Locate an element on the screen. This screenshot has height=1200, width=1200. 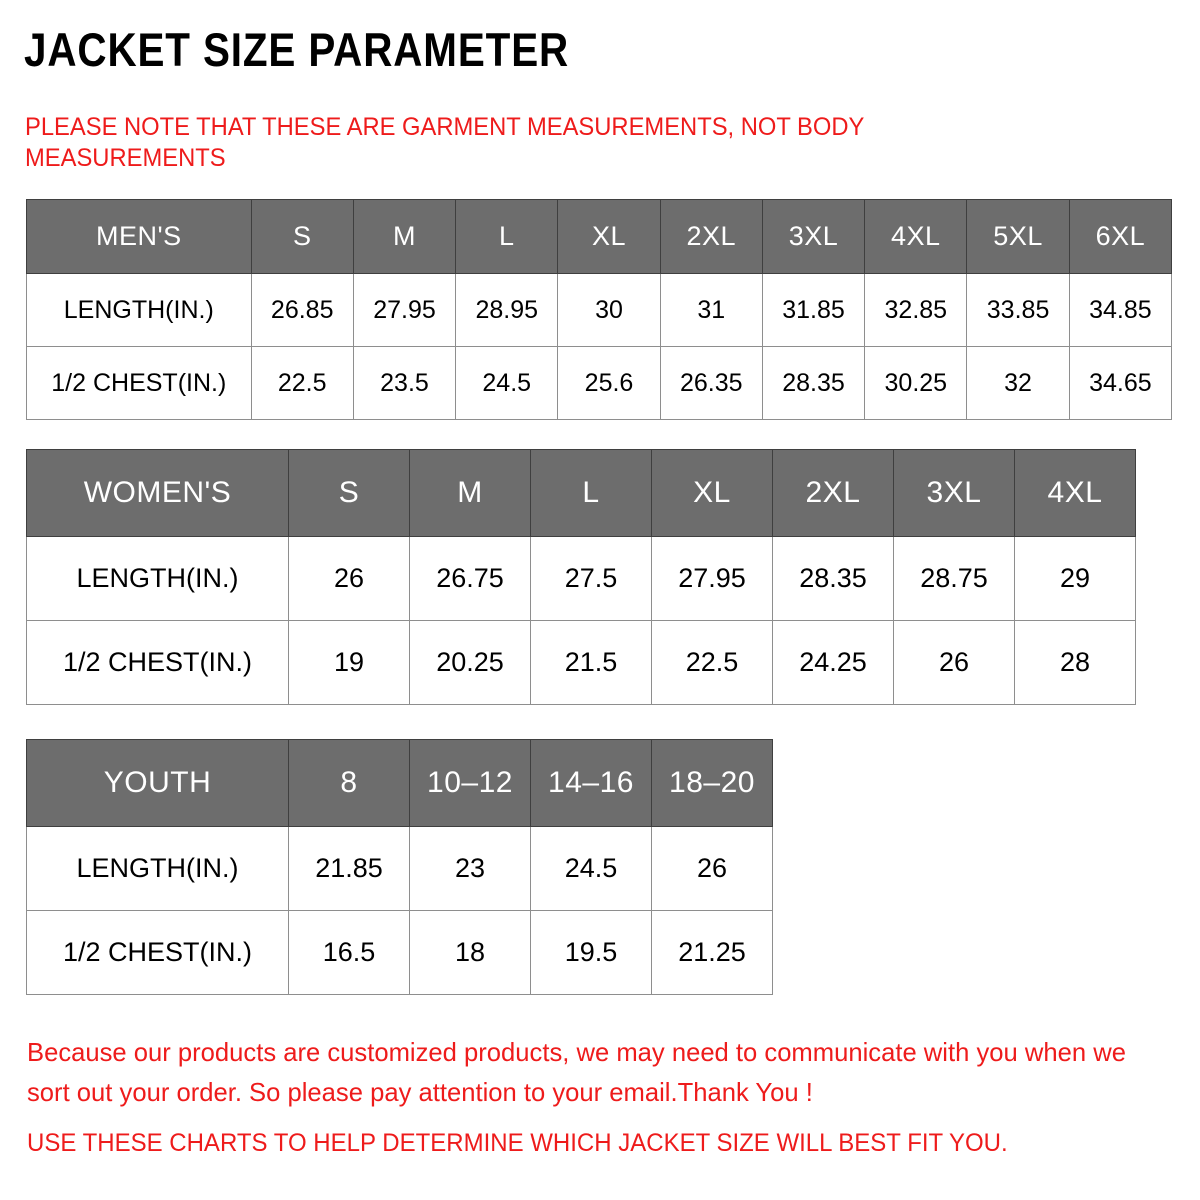
mens-value-0-0: 26.85 is located at coordinates (302, 310).